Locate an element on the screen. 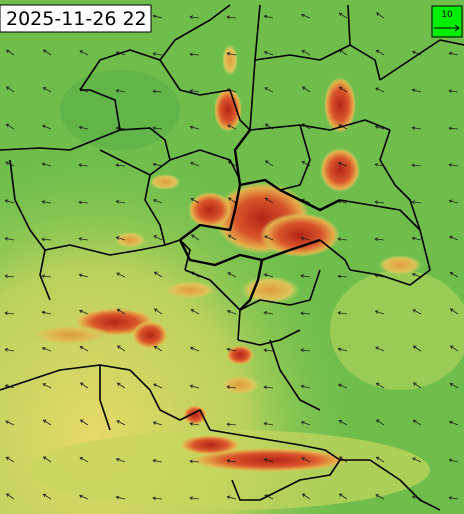 The image size is (464, 514). timestamp: 2025-11-26 22 is located at coordinates (76, 19).